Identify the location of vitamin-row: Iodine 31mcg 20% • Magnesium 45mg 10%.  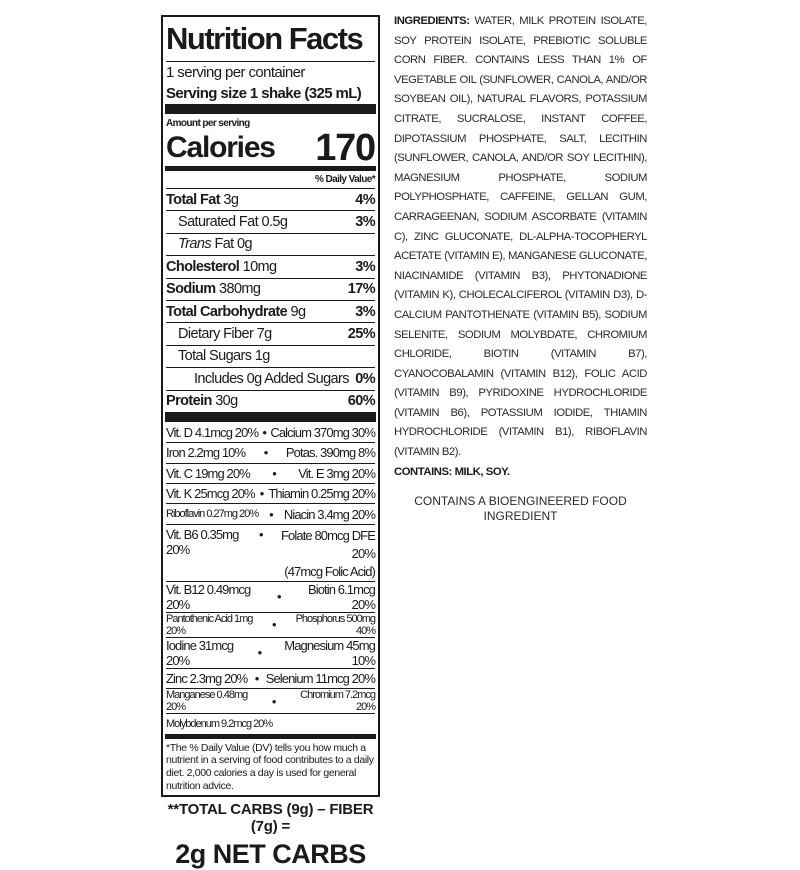
(271, 652).